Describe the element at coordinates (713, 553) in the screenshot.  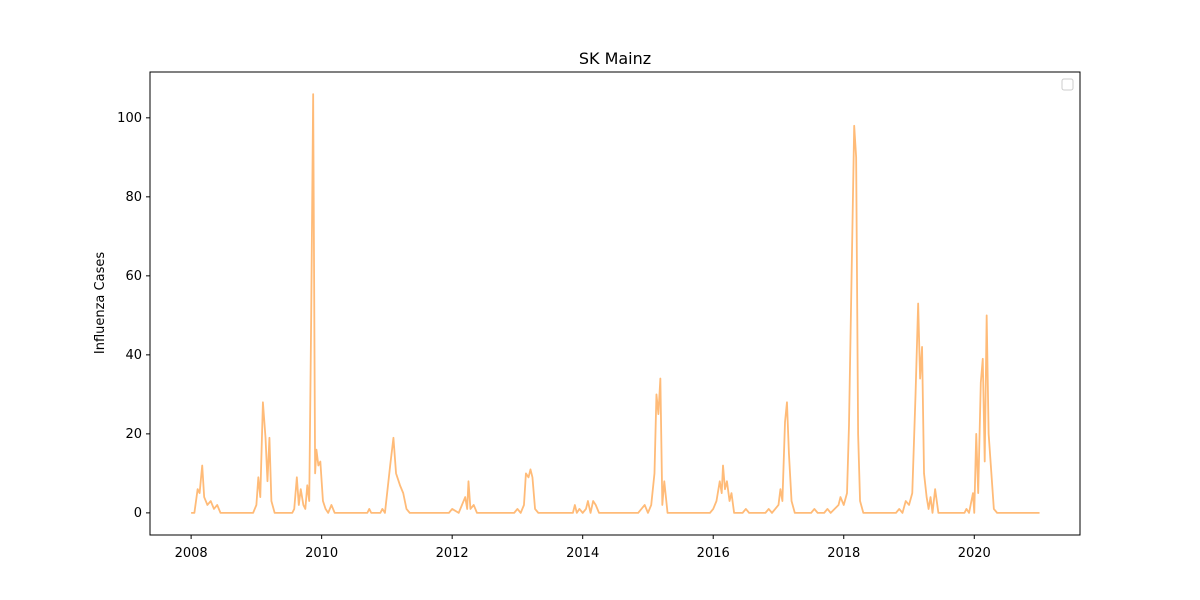
I see `x-tick-label: 2016` at that location.